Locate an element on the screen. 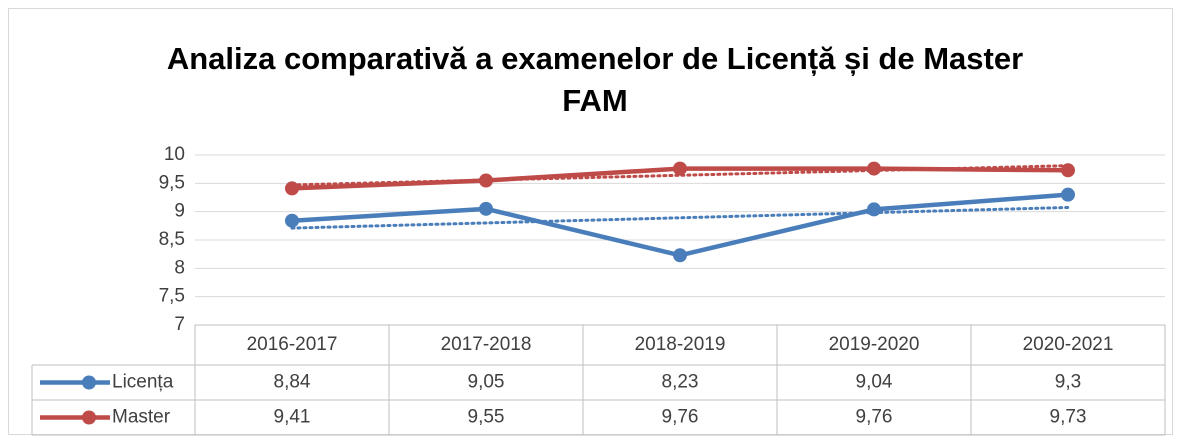  y-tick-label: 7,5 is located at coordinates (172, 296).